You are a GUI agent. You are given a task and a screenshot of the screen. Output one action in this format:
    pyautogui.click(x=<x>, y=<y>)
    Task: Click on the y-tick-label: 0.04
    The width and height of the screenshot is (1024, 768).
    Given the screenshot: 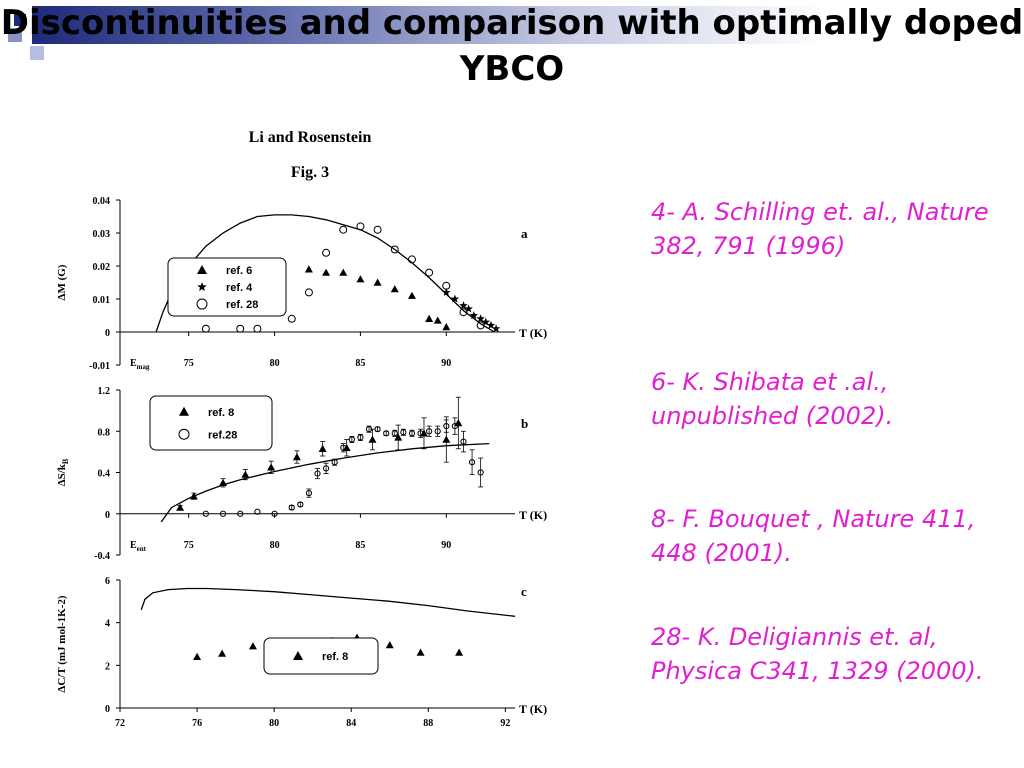 What is the action you would take?
    pyautogui.click(x=102, y=201)
    